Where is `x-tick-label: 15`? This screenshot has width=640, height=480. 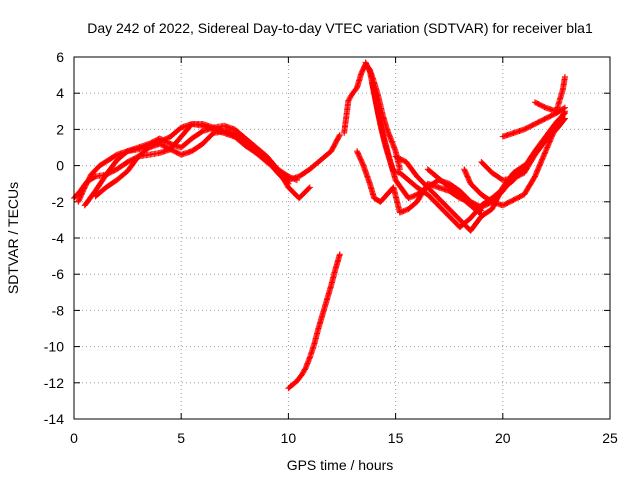 x-tick-label: 15 is located at coordinates (396, 438).